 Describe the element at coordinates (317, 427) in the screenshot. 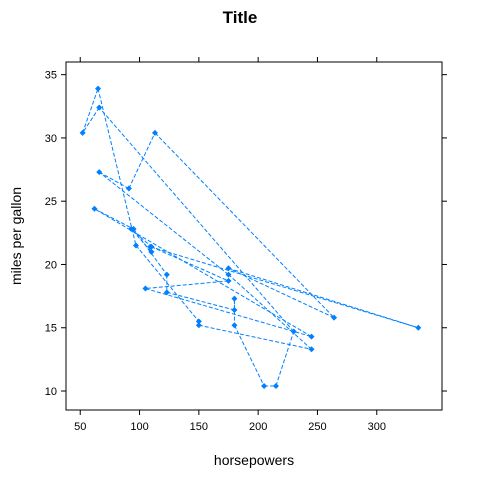

I see `x-tick-label: 250` at that location.